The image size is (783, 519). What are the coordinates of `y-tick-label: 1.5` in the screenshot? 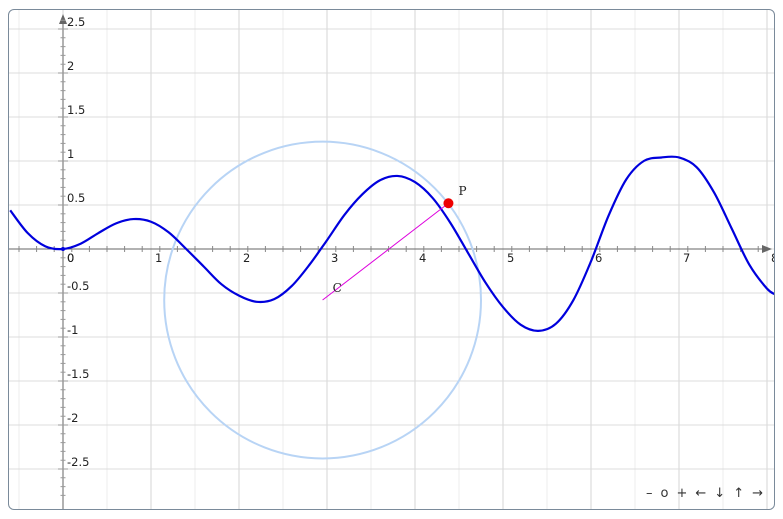 It's located at (76, 110).